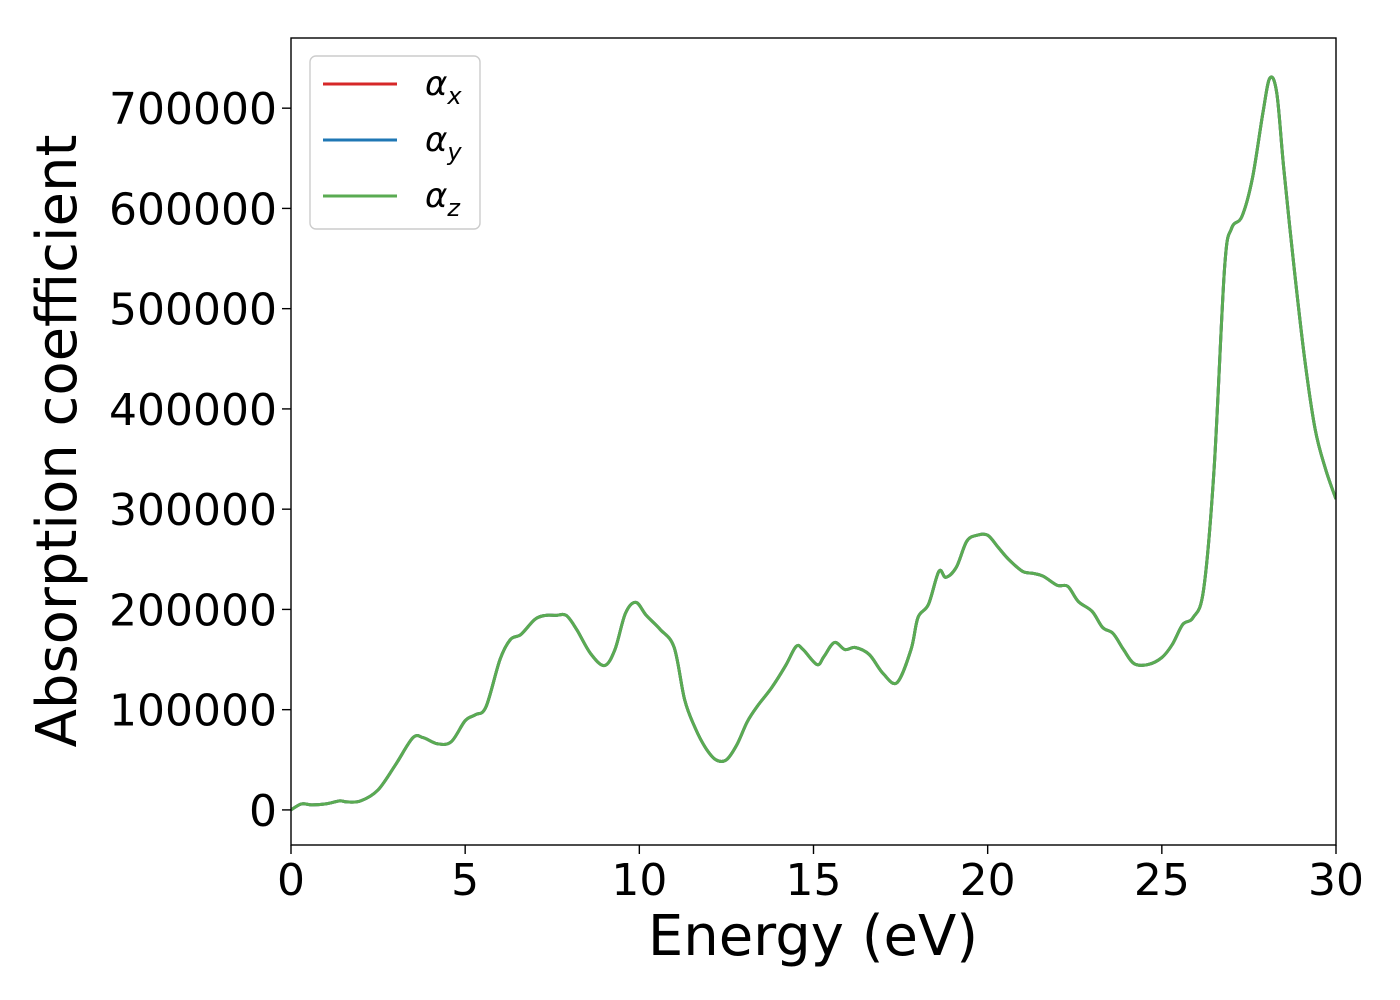 The image size is (1400, 1000). What do you see at coordinates (193, 209) in the screenshot?
I see `y-tick-label: 600000` at bounding box center [193, 209].